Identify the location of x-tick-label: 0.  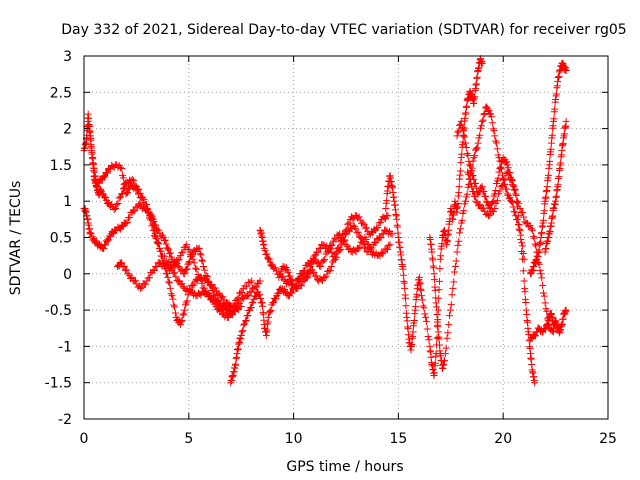
(84, 439).